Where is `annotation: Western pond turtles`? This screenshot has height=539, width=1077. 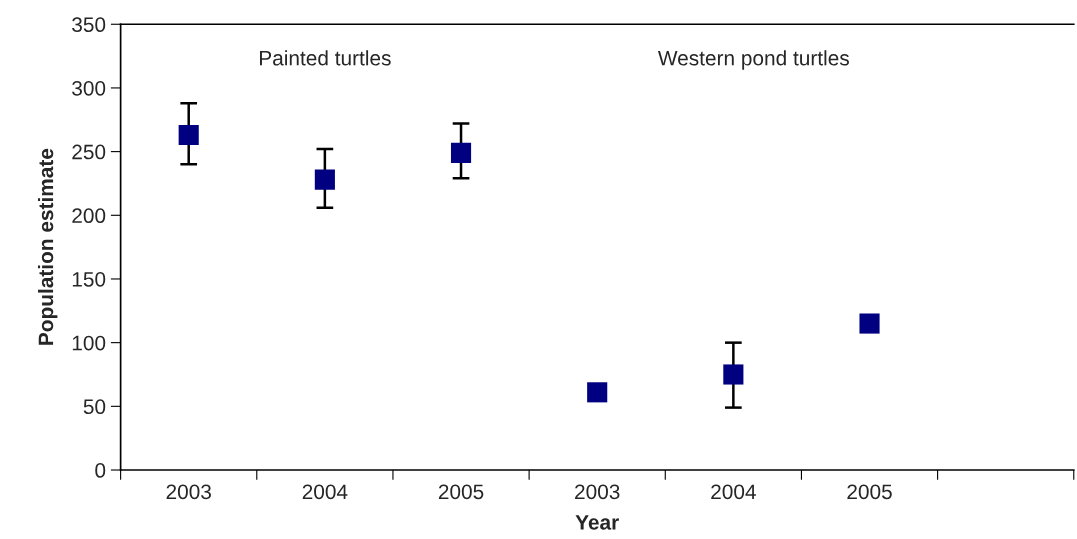 annotation: Western pond turtles is located at coordinates (753, 60).